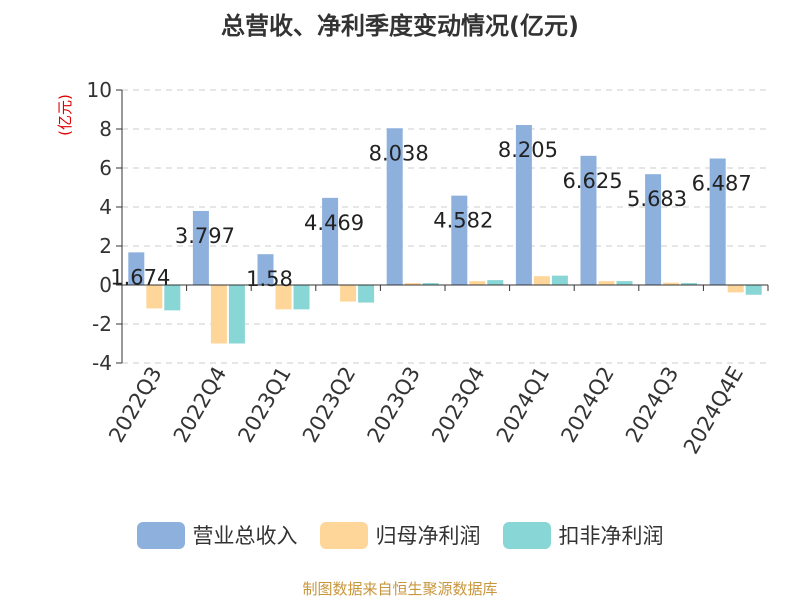 This screenshot has width=800, height=600. What do you see at coordinates (105, 168) in the screenshot?
I see `y-tick-label: 6` at bounding box center [105, 168].